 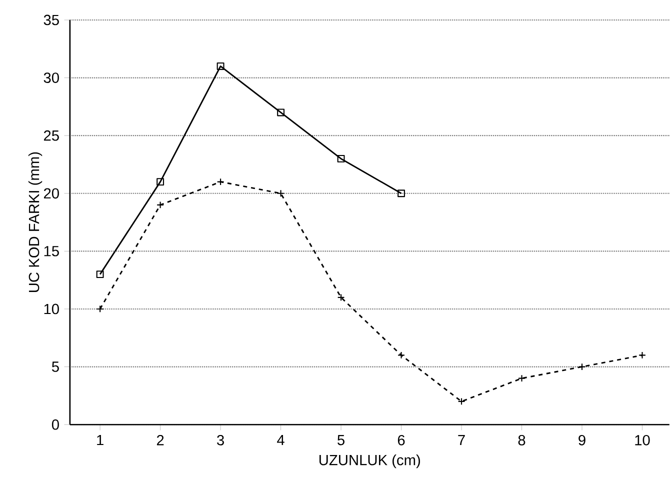 What do you see at coordinates (51, 20) in the screenshot?
I see `y-tick-label: 35` at bounding box center [51, 20].